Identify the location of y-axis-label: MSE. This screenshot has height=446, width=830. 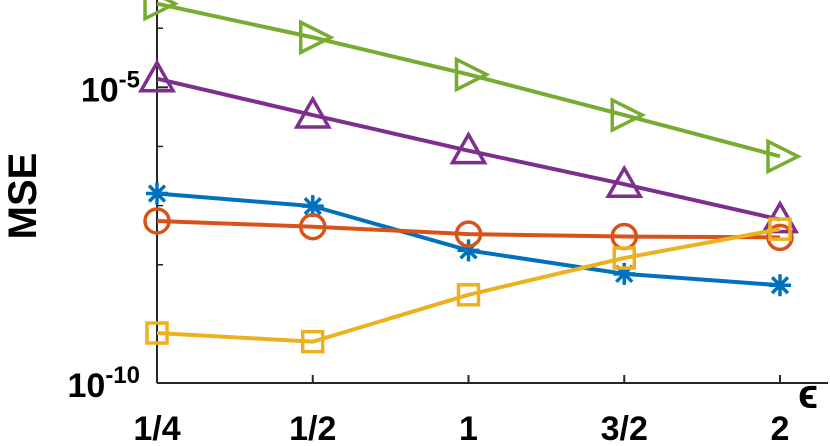
(23, 196).